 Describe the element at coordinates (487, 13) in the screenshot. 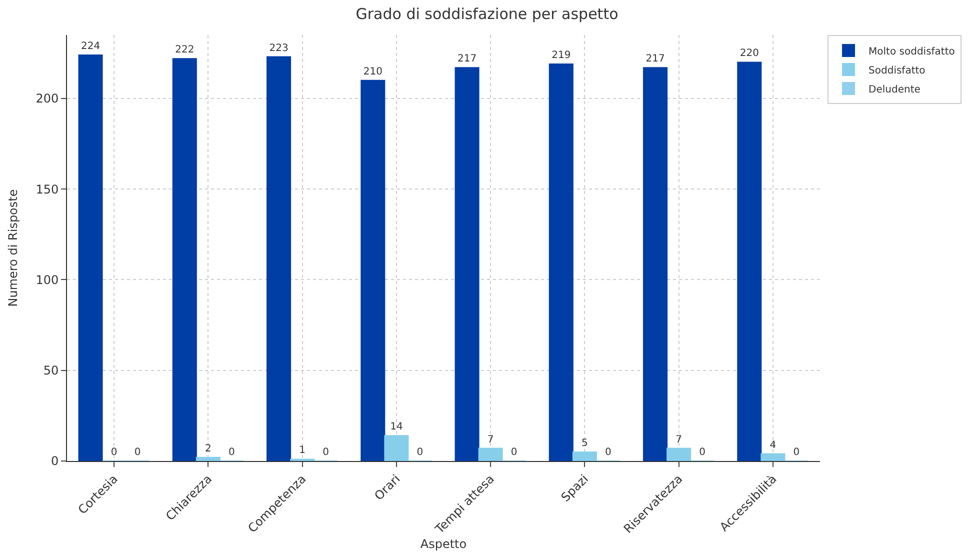

I see `chart-title: Grado di soddisfazione per aspetto` at that location.